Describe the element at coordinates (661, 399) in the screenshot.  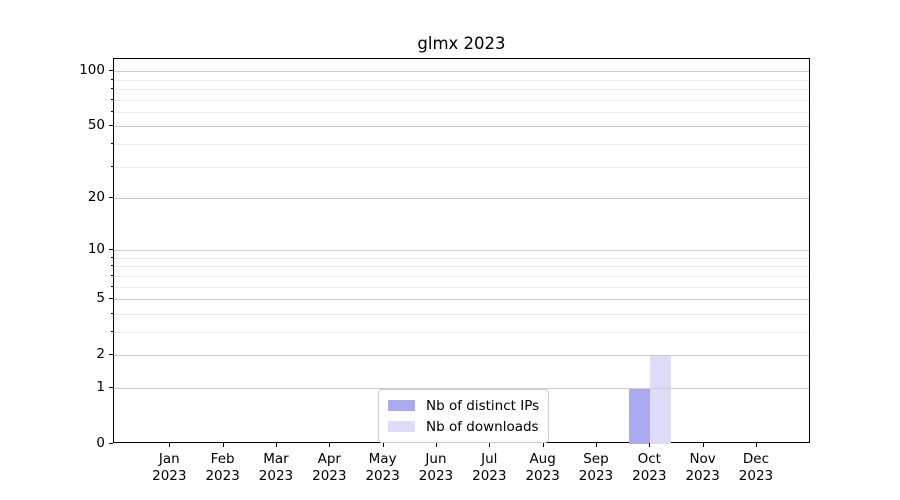
I see `bar-oct-downloads` at that location.